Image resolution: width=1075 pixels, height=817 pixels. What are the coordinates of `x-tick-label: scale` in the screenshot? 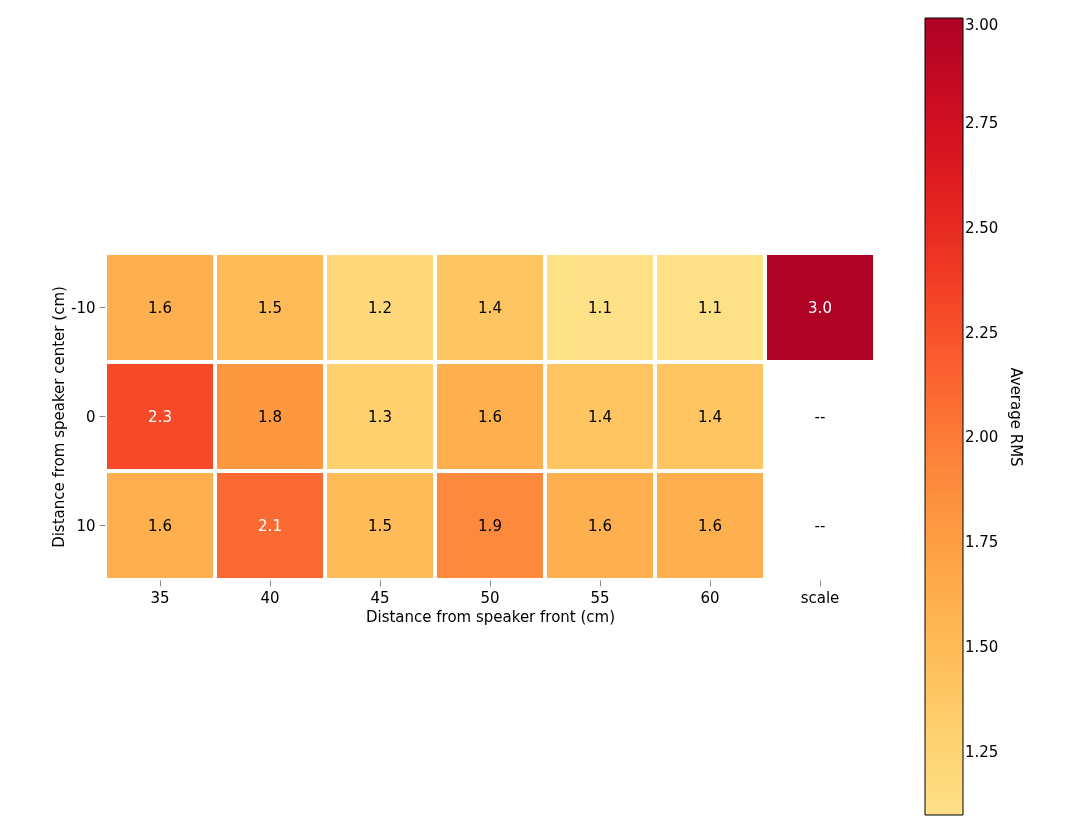 It's located at (820, 597).